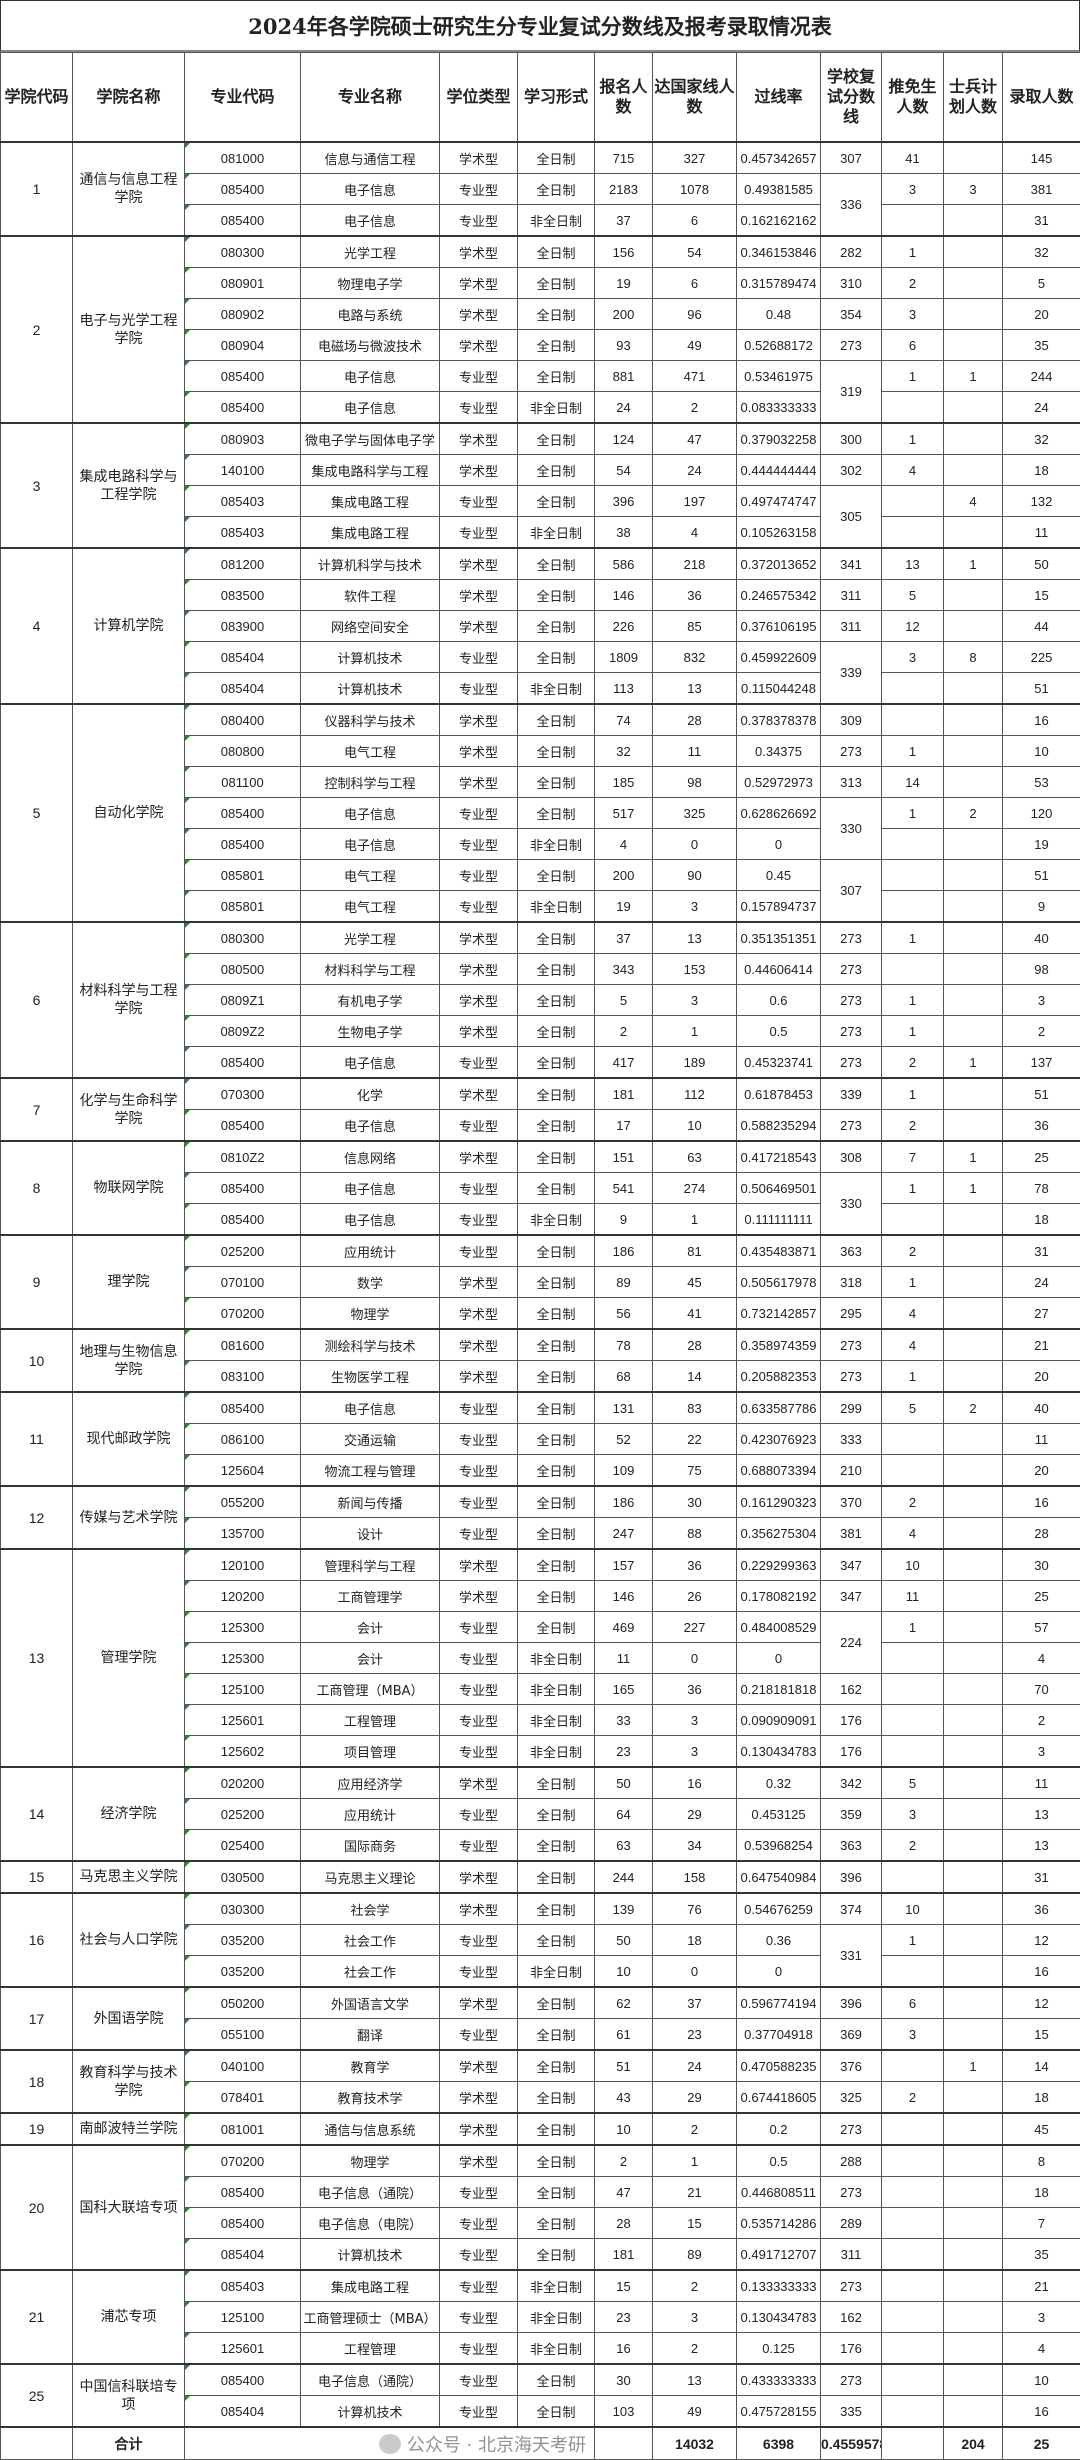 The height and width of the screenshot is (2460, 1080). What do you see at coordinates (851, 673) in the screenshot?
I see `retest-score: 339` at bounding box center [851, 673].